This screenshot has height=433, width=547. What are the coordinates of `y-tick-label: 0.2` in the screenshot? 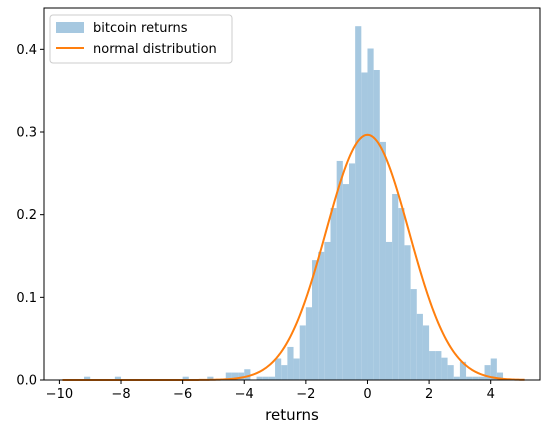 It's located at (26, 215).